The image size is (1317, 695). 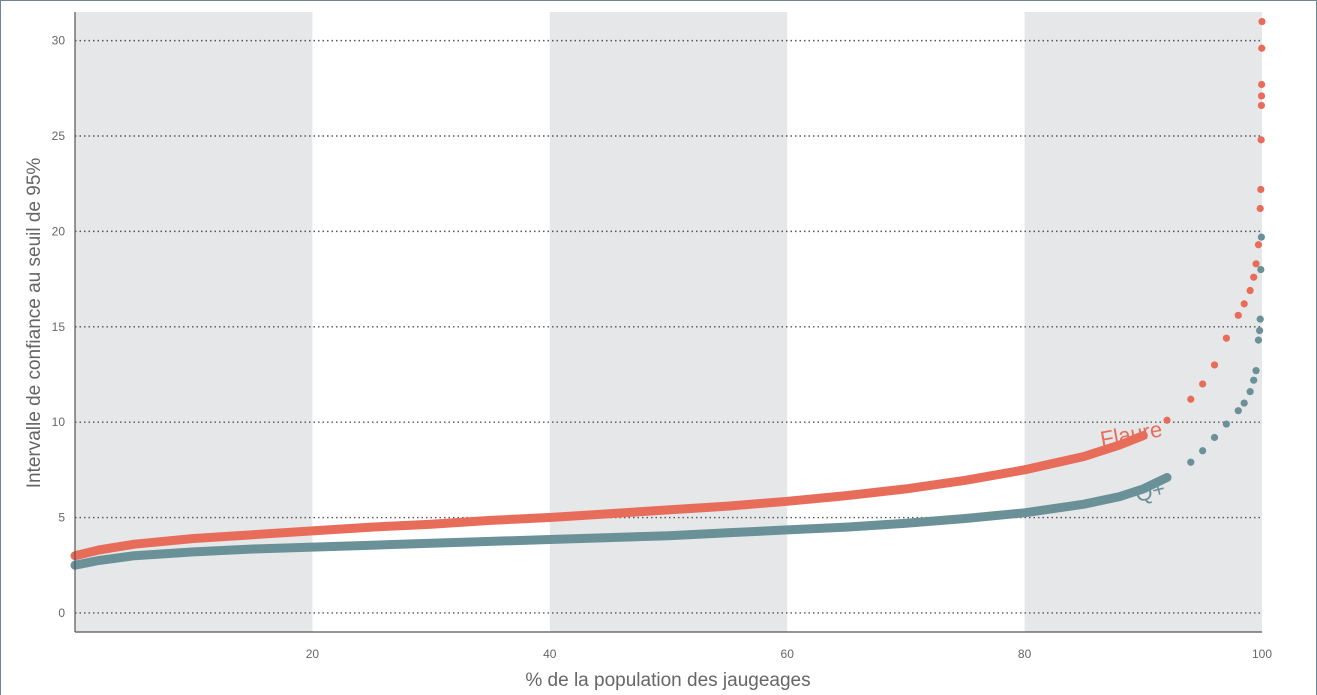 What do you see at coordinates (34, 323) in the screenshot?
I see `y-axis-title: Intervalle de confiance au seuil de 95%` at bounding box center [34, 323].